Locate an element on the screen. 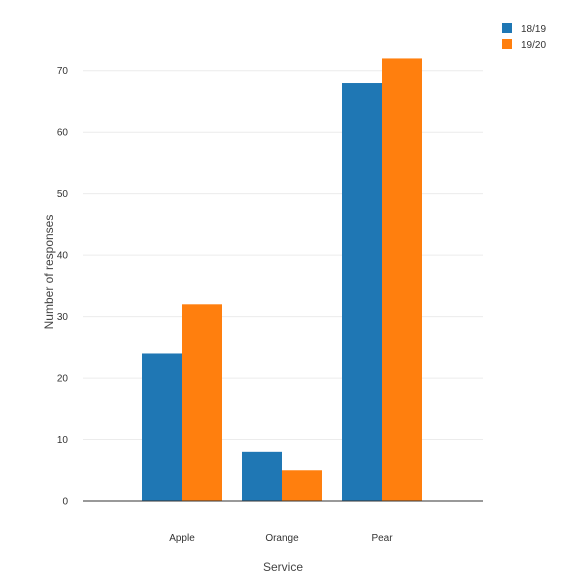 Image resolution: width=565 pixels, height=583 pixels. y-tick-label: 30 is located at coordinates (63, 317).